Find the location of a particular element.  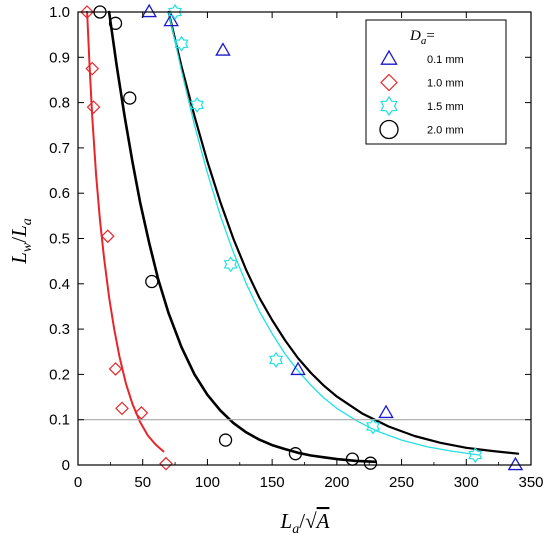

y-tick-label: 0.5 is located at coordinates (59, 239).